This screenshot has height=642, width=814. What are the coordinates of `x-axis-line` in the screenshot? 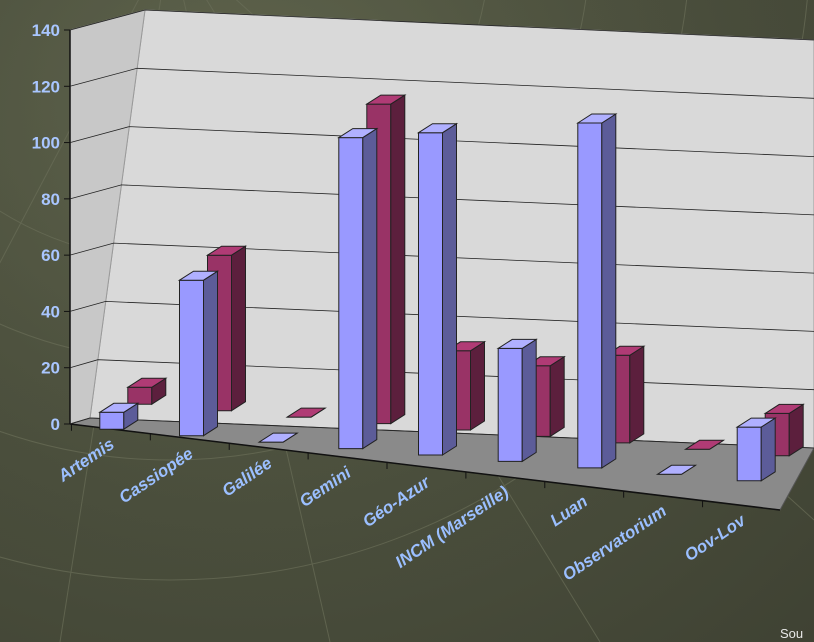 It's located at (425, 467).